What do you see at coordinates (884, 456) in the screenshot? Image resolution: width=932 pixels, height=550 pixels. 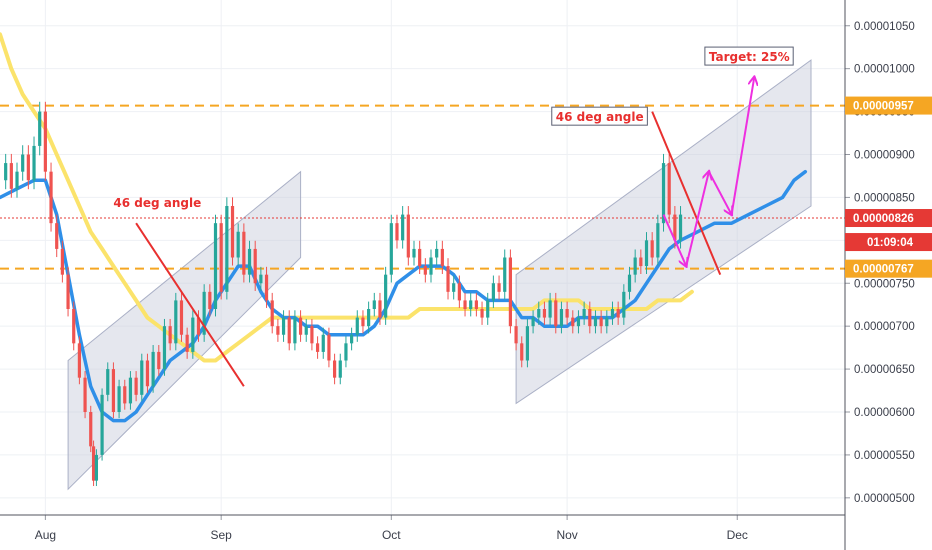 I see `y-tick-label: 0.00000550` at bounding box center [884, 456].